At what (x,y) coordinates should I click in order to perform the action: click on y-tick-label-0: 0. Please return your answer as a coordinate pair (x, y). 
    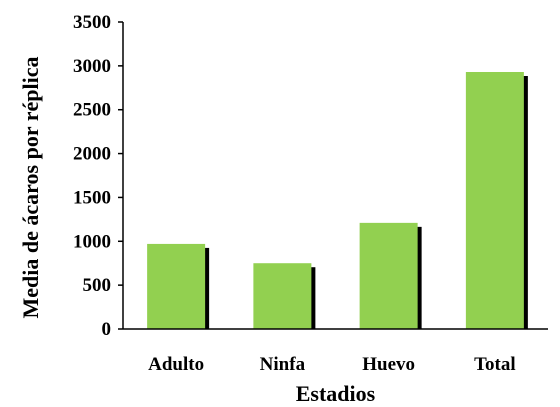
    Looking at the image, I should click on (107, 329).